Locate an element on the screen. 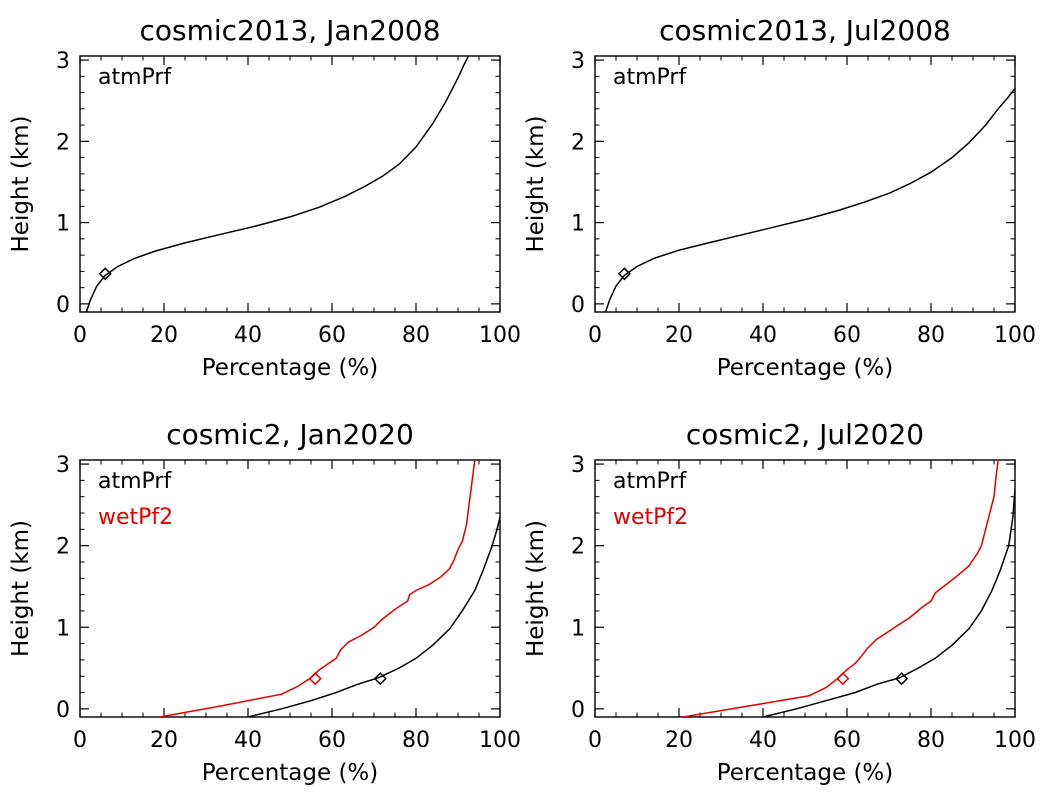 The width and height of the screenshot is (1042, 793). chart-title: cosmic2013, Jul2008 is located at coordinates (805, 30).